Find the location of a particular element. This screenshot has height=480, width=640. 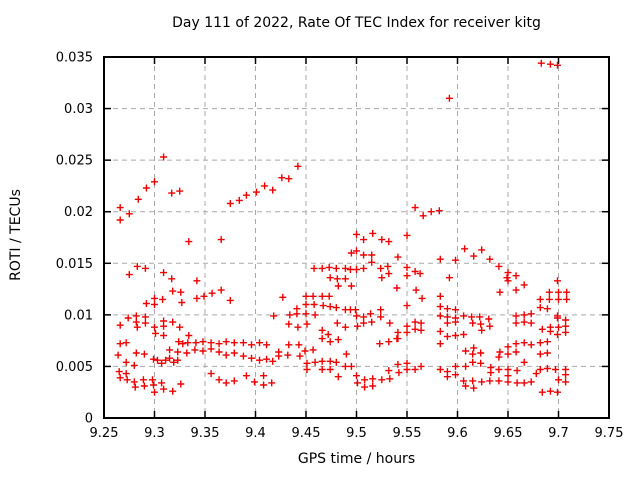

y-tick-label: 0.01 is located at coordinates (78, 315).